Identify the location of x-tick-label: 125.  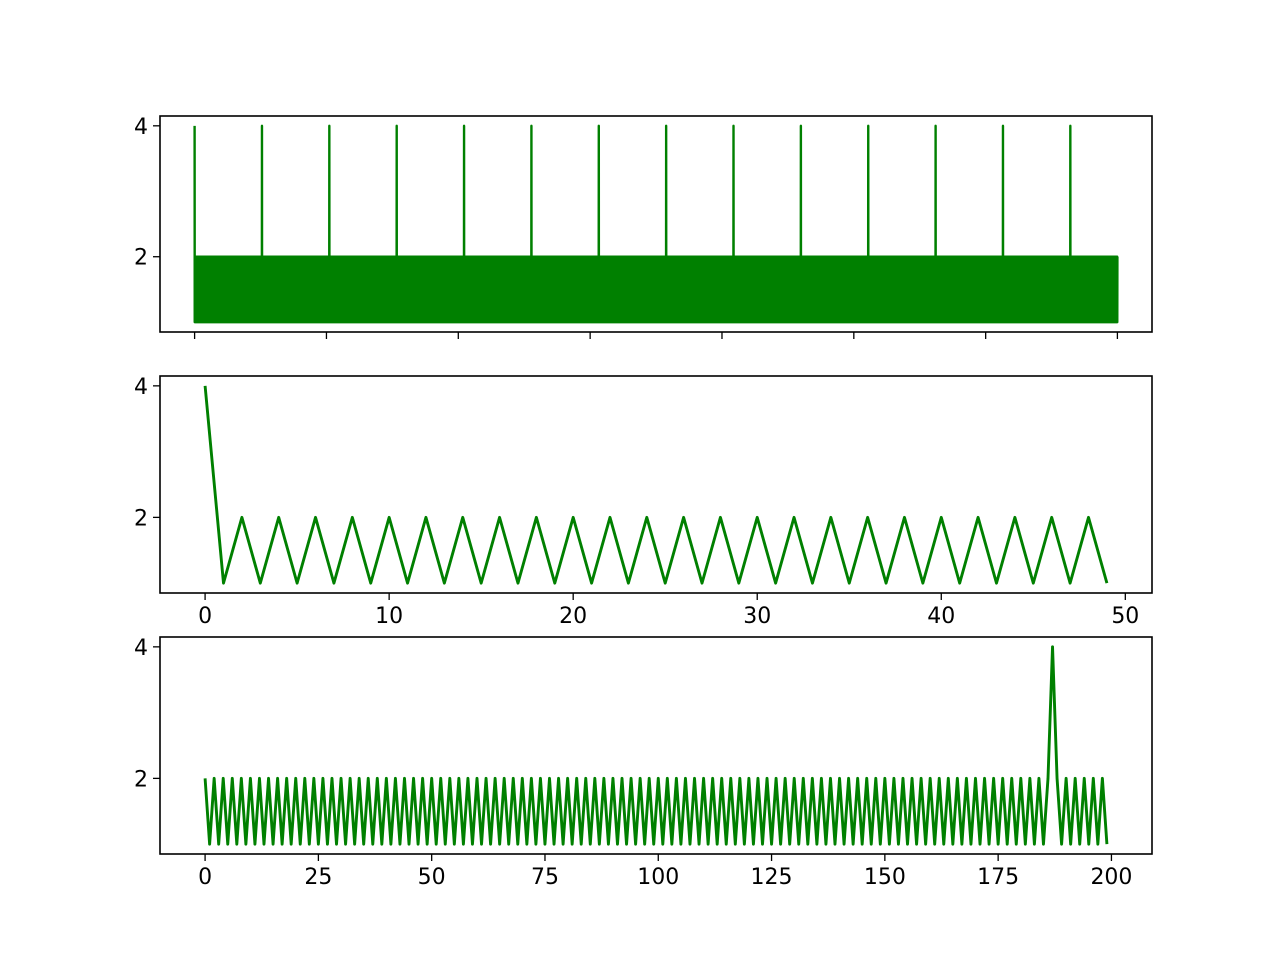
(772, 877).